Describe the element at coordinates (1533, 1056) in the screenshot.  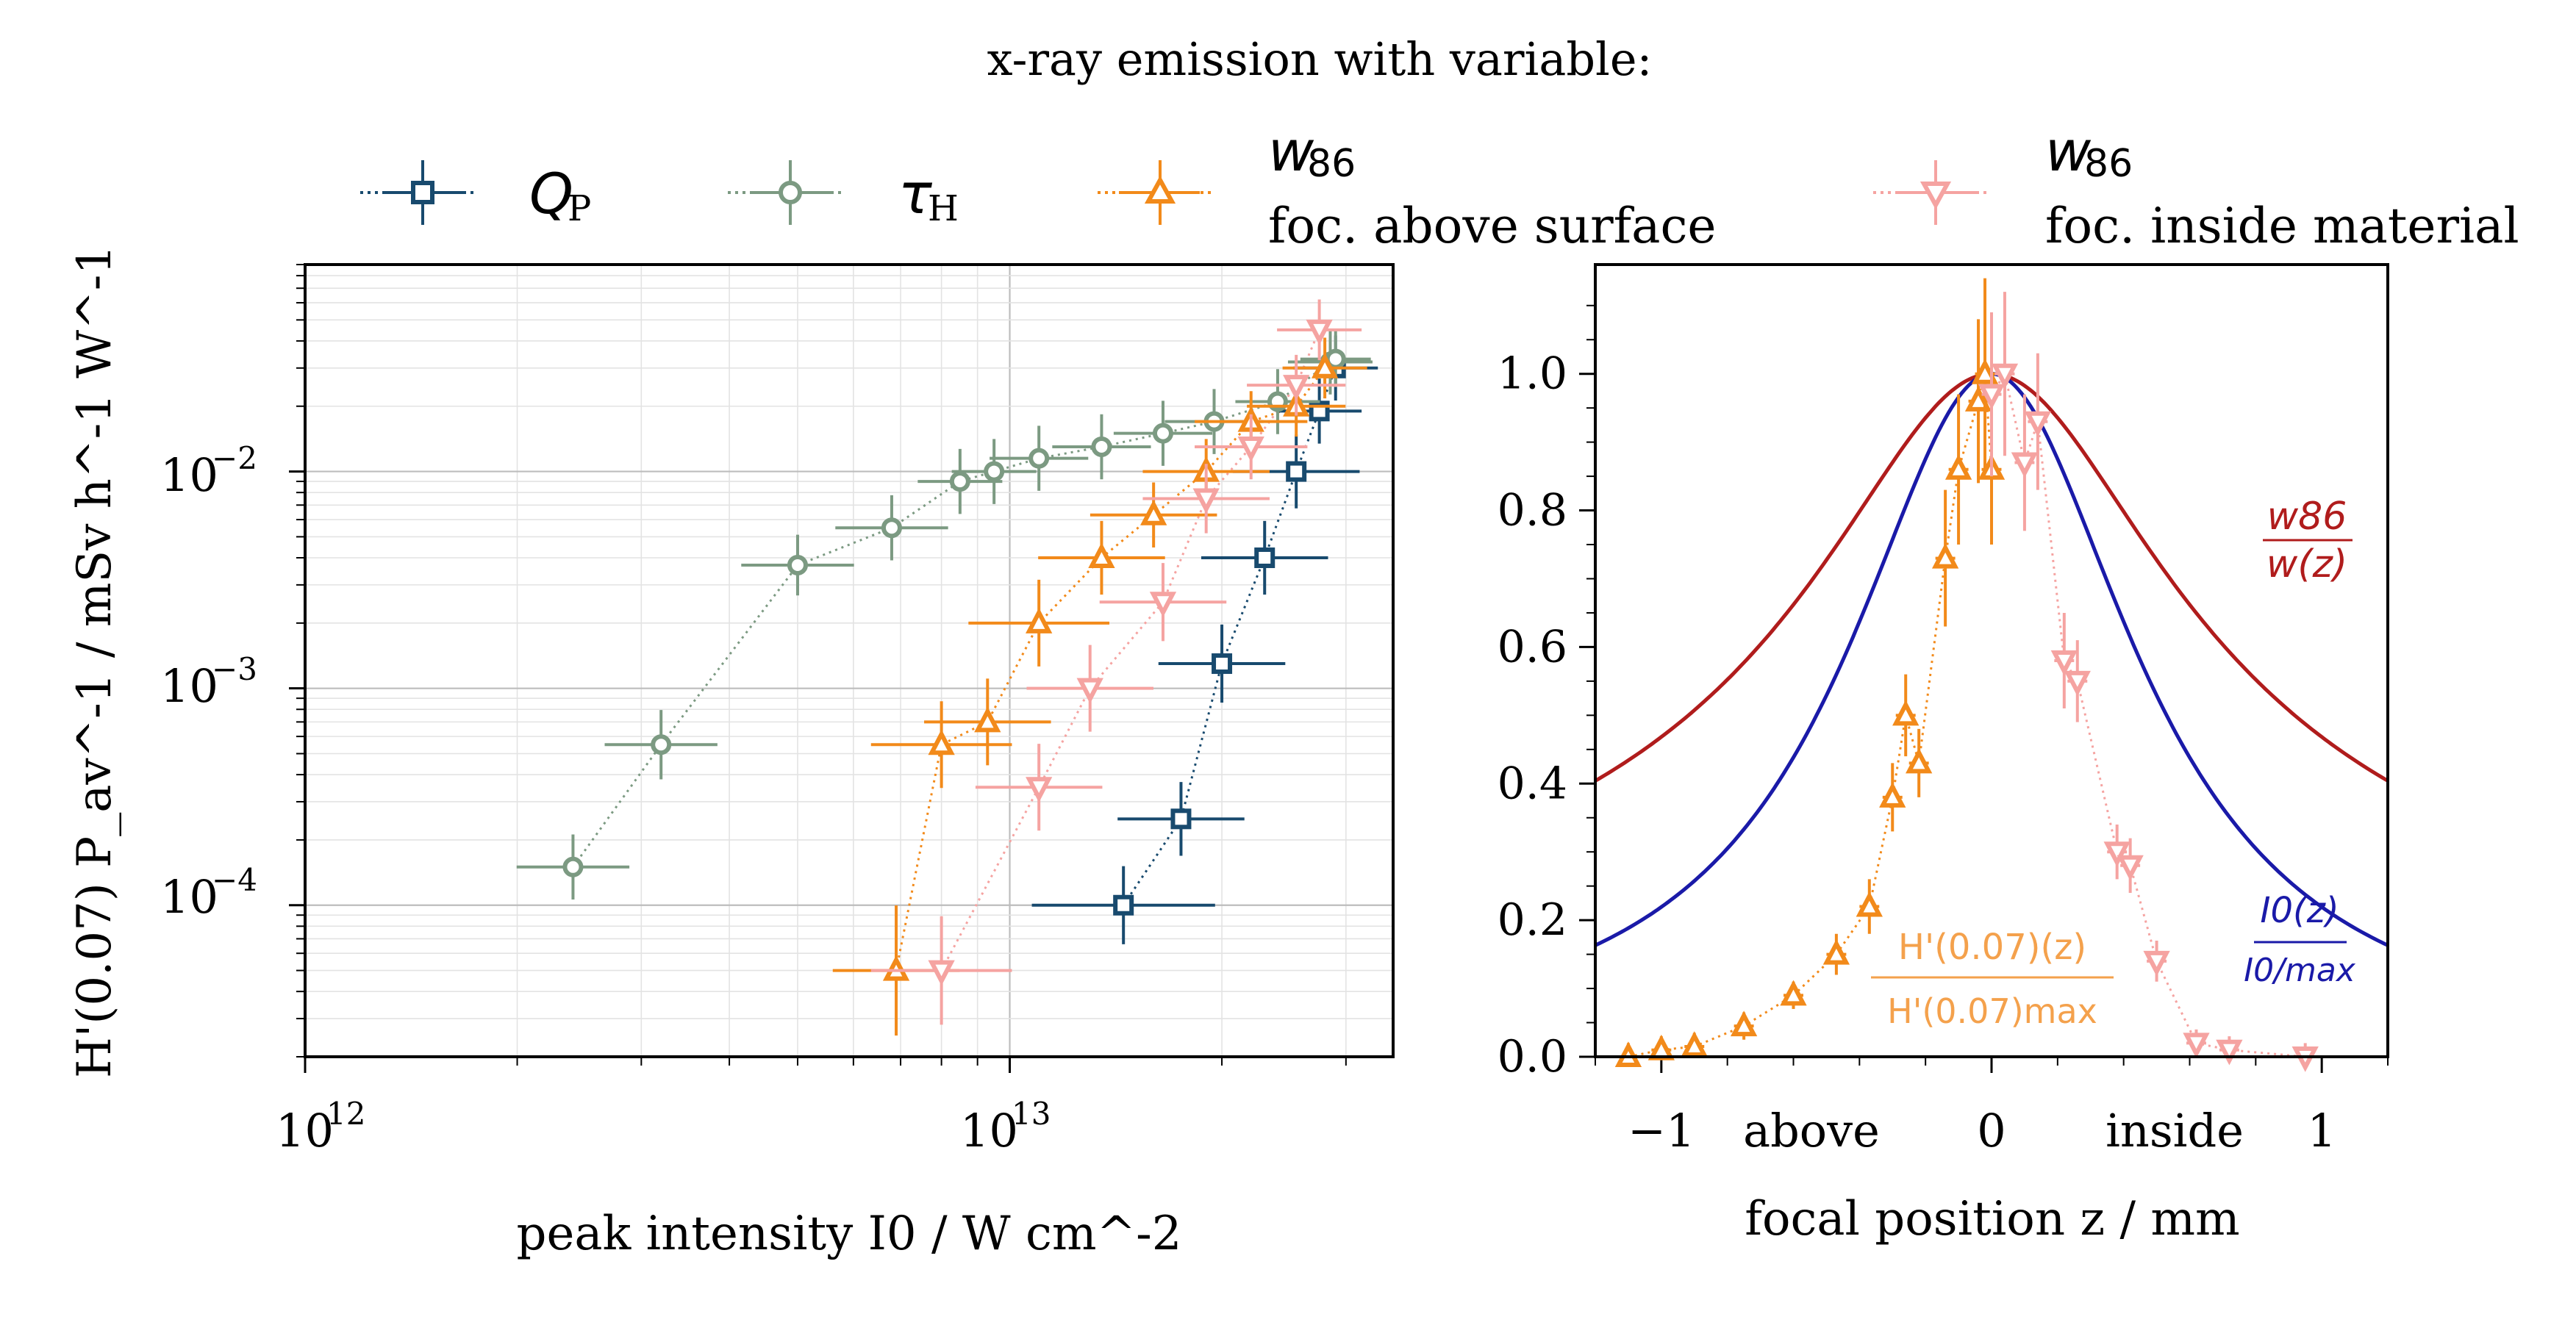
I see `ry-tick-label: 0.0` at that location.